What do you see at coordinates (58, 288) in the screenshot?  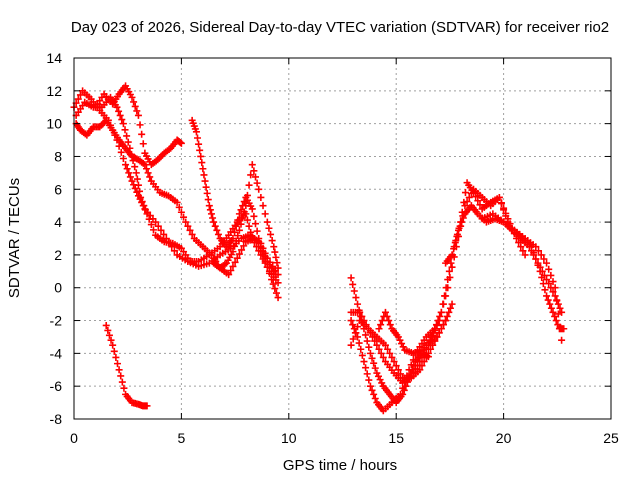 I see `y-tick-label: 0` at bounding box center [58, 288].